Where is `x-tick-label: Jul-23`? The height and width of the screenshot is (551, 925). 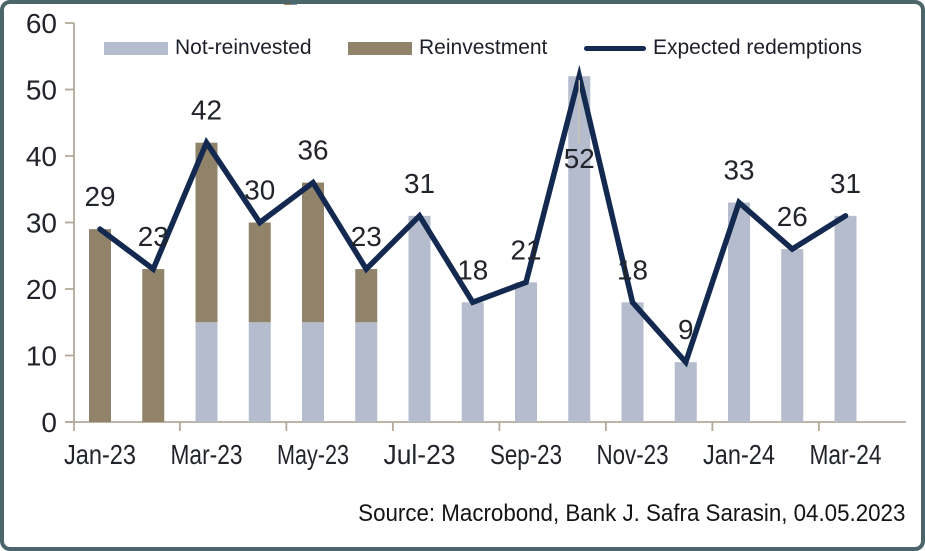 x-tick-label: Jul-23 is located at coordinates (420, 454).